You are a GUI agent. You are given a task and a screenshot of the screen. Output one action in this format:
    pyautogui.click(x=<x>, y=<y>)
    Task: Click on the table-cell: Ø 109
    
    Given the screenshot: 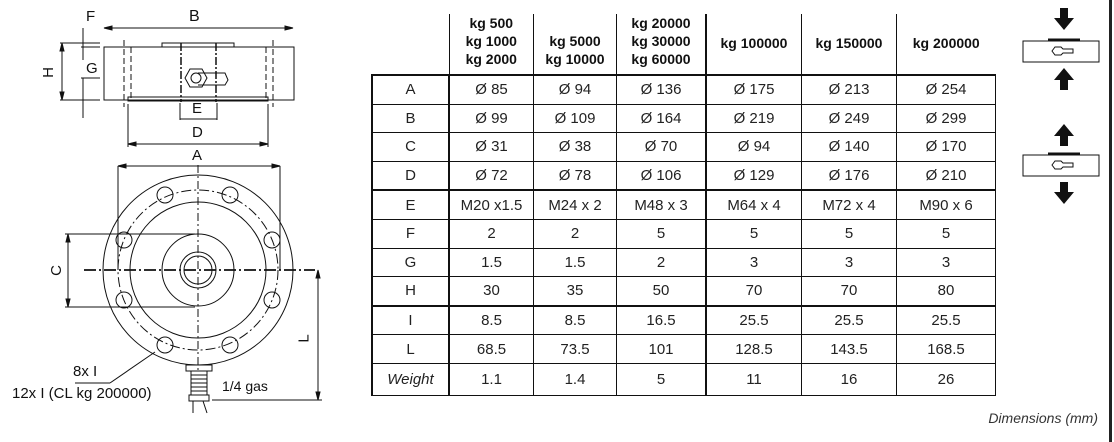 What is the action you would take?
    pyautogui.click(x=575, y=118)
    